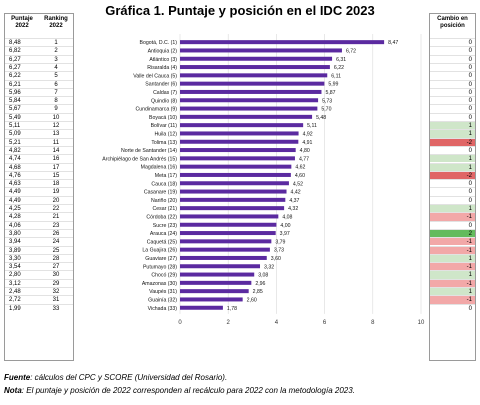 Image resolution: width=480 pixels, height=405 pixels. Describe the element at coordinates (22, 307) in the screenshot. I see `score-2022-cell: 1,99` at that location.